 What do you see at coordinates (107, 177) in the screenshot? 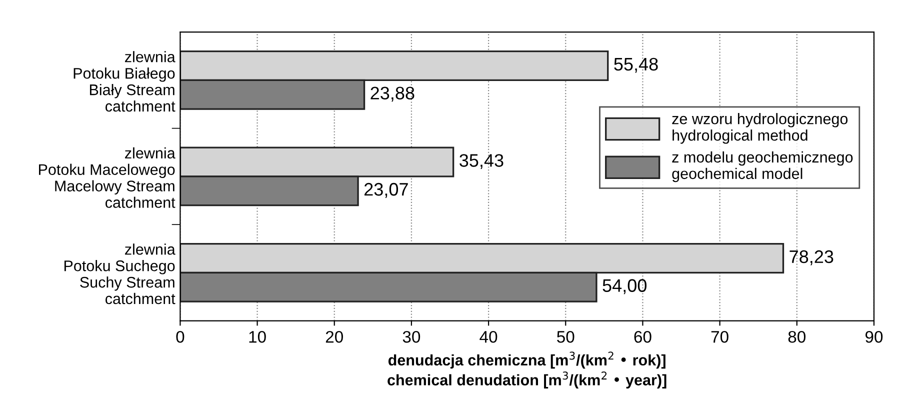
I see `y-tick-label: zlewnia Potoku Macelowego Macelowy Stream catchment` at bounding box center [107, 177].